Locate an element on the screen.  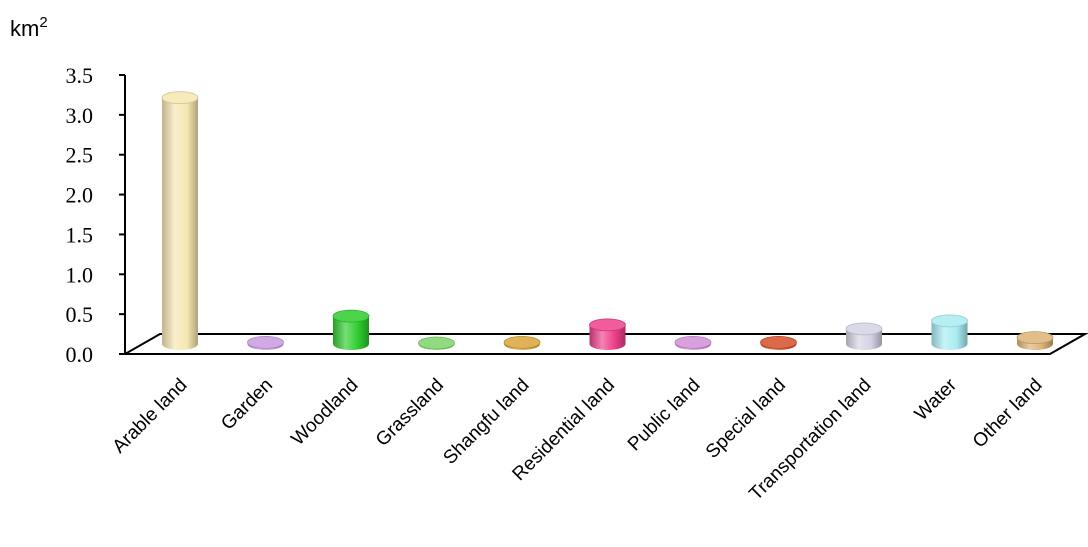
bar-public-land is located at coordinates (693, 343).